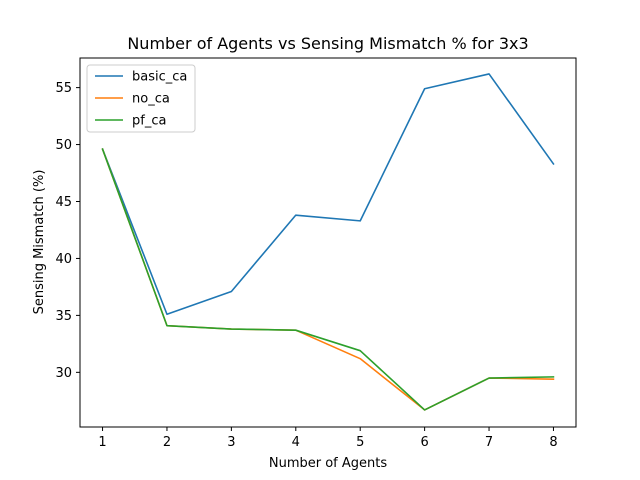 Image resolution: width=640 pixels, height=480 pixels. I want to click on legend-label: pf_ca, so click(149, 121).